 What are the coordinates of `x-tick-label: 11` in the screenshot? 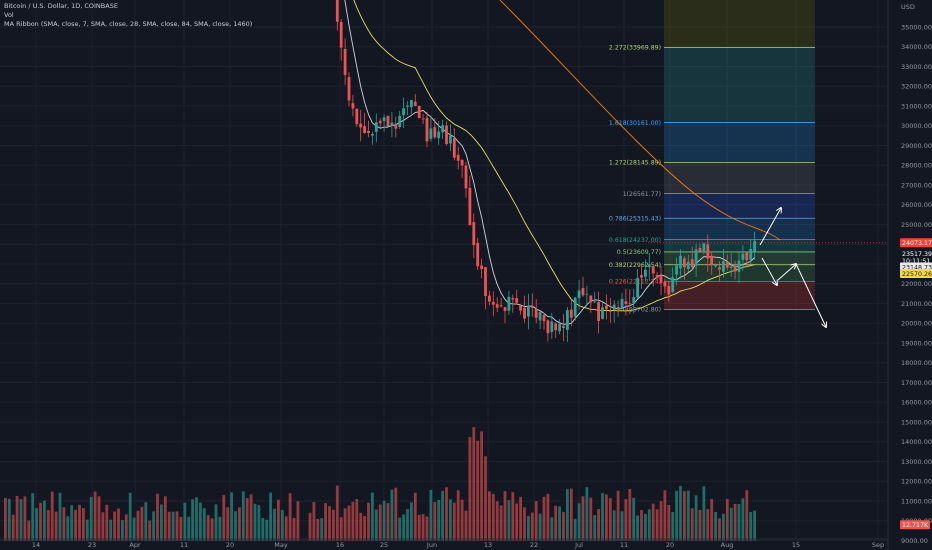 It's located at (624, 545).